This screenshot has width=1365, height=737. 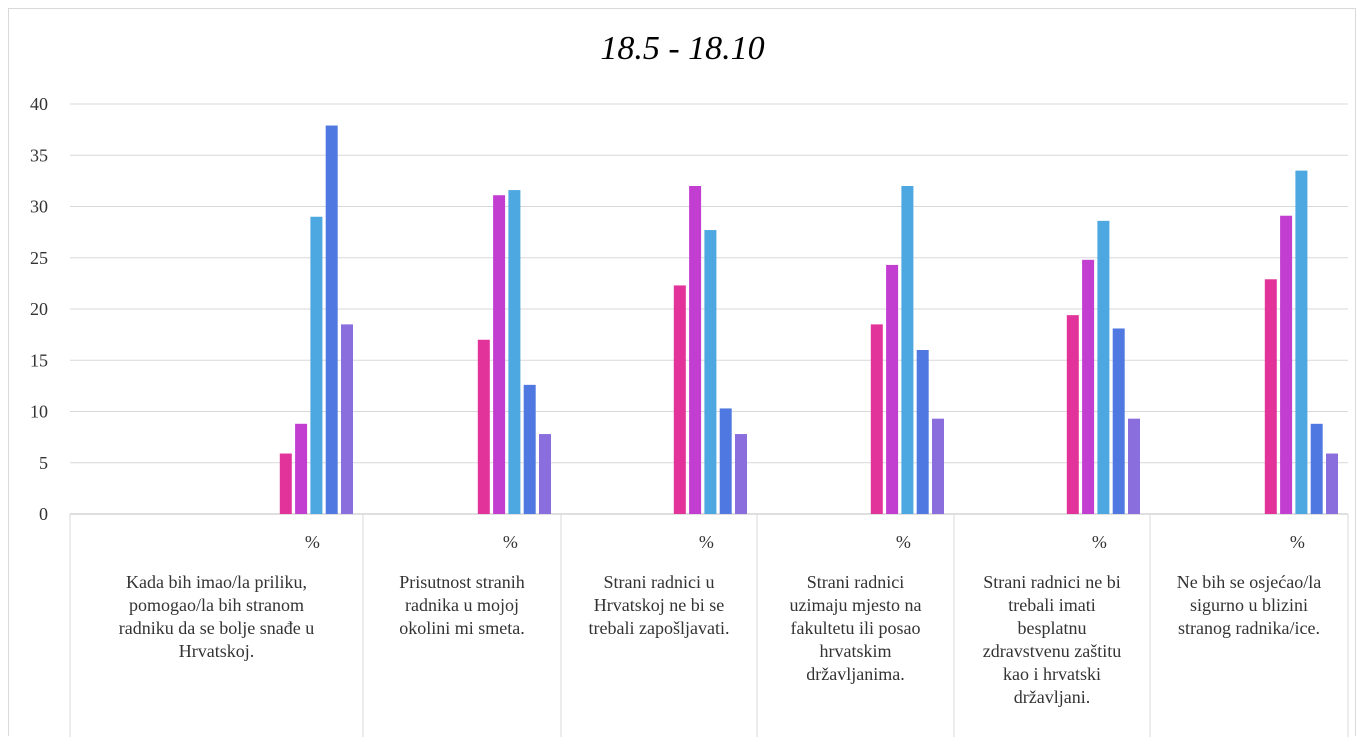 I want to click on y-tick-label: 30, so click(x=39, y=207).